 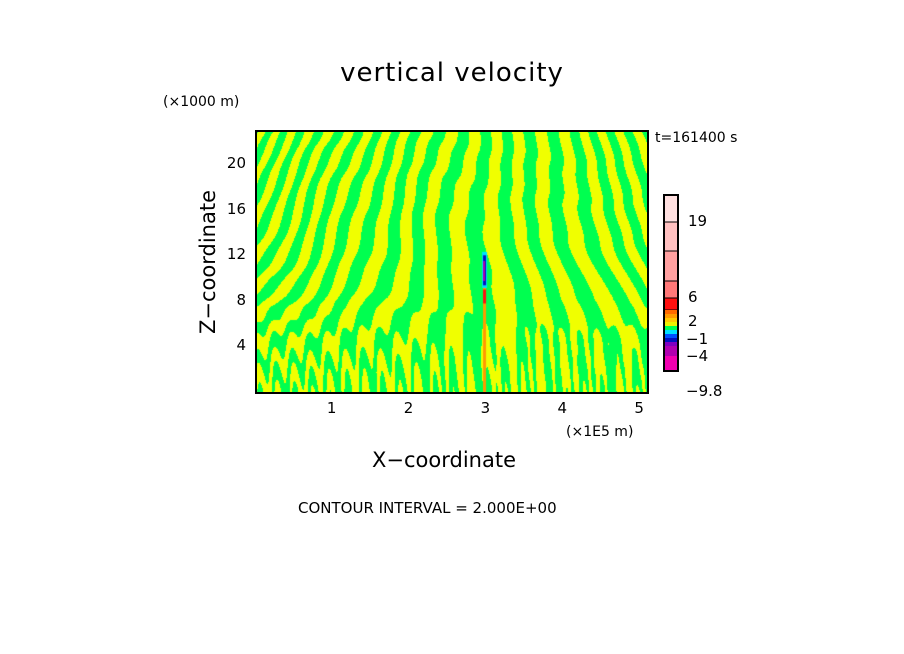 What do you see at coordinates (600, 432) in the screenshot?
I see `x-units-label: (×1E5 m)` at bounding box center [600, 432].